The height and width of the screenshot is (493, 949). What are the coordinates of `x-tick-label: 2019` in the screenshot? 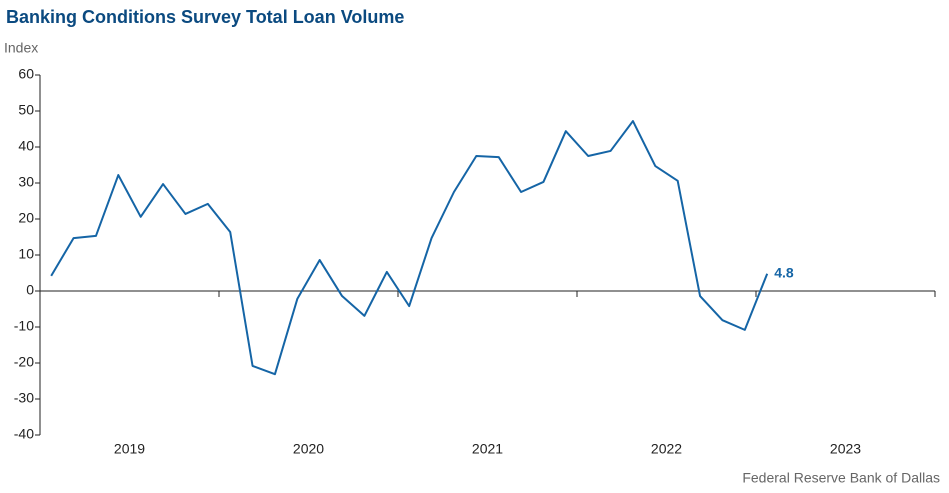 It's located at (129, 449).